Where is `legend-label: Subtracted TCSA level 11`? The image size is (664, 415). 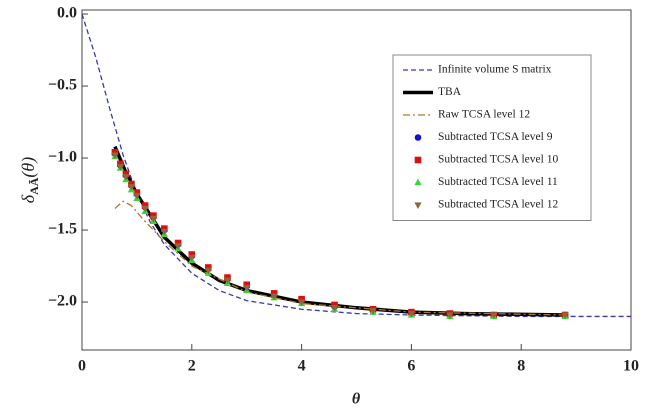 legend-label: Subtracted TCSA level 11 is located at coordinates (498, 182).